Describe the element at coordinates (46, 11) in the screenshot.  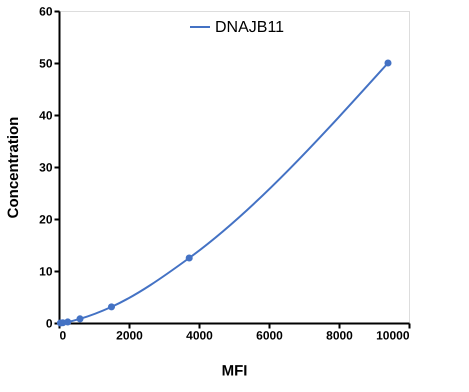
I see `y-tick-label: 60` at that location.